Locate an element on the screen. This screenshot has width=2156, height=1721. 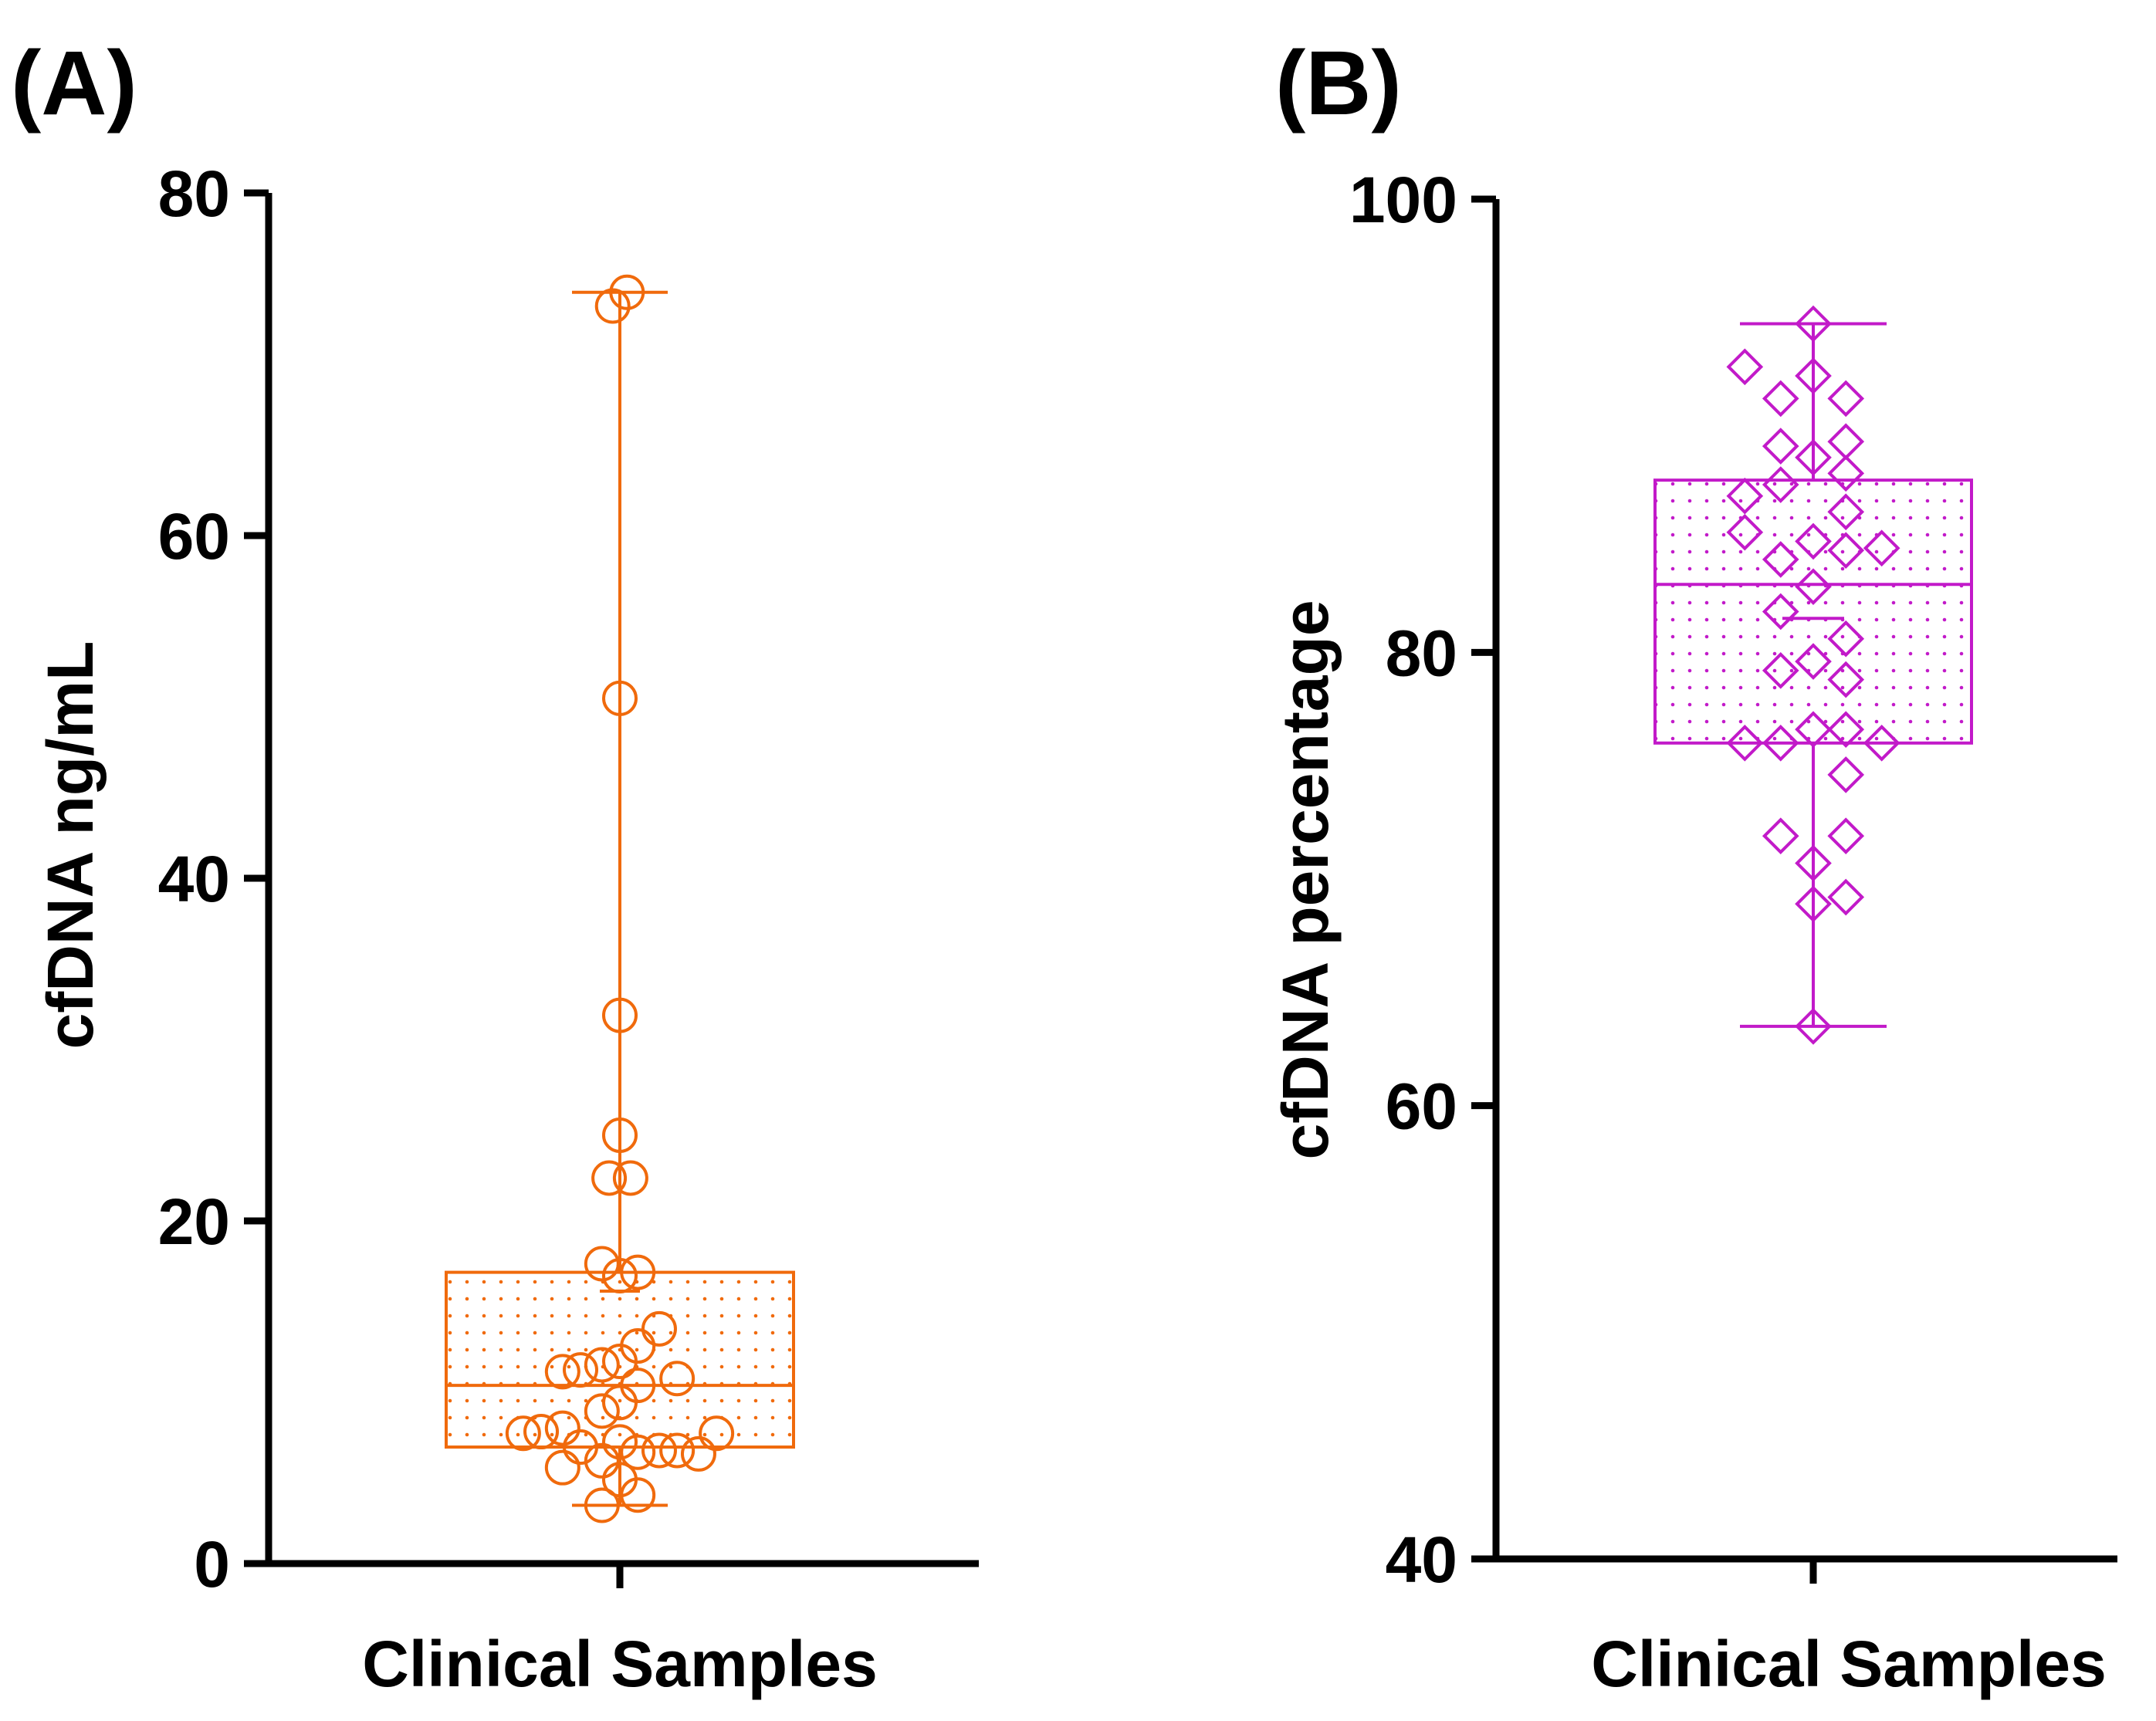
panel-a-y-axis-label: cfDNA ng/mL is located at coordinates (70, 845).